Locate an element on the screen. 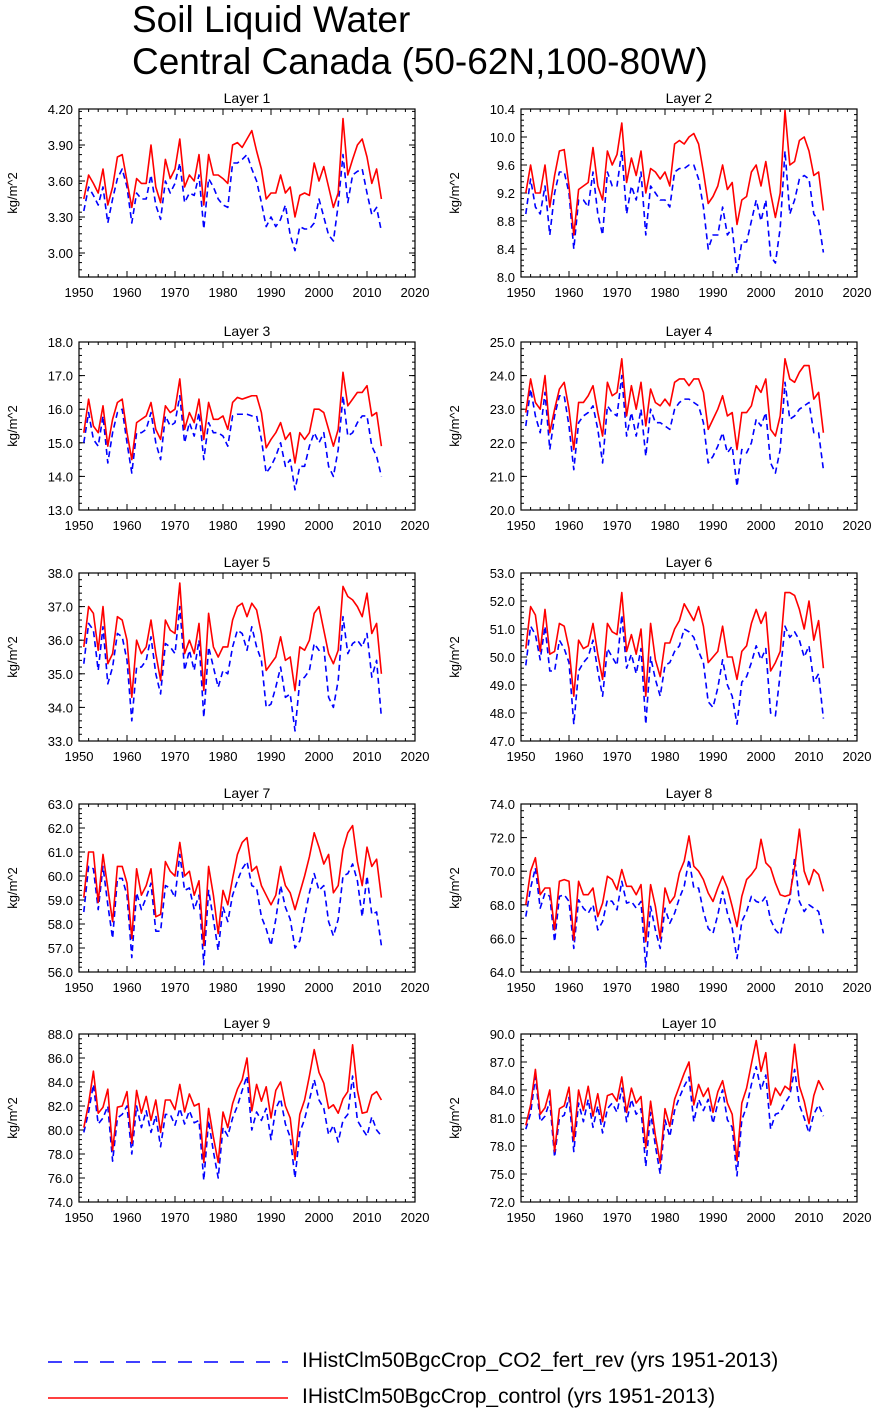  layer-6-series-control is located at coordinates (675, 644).